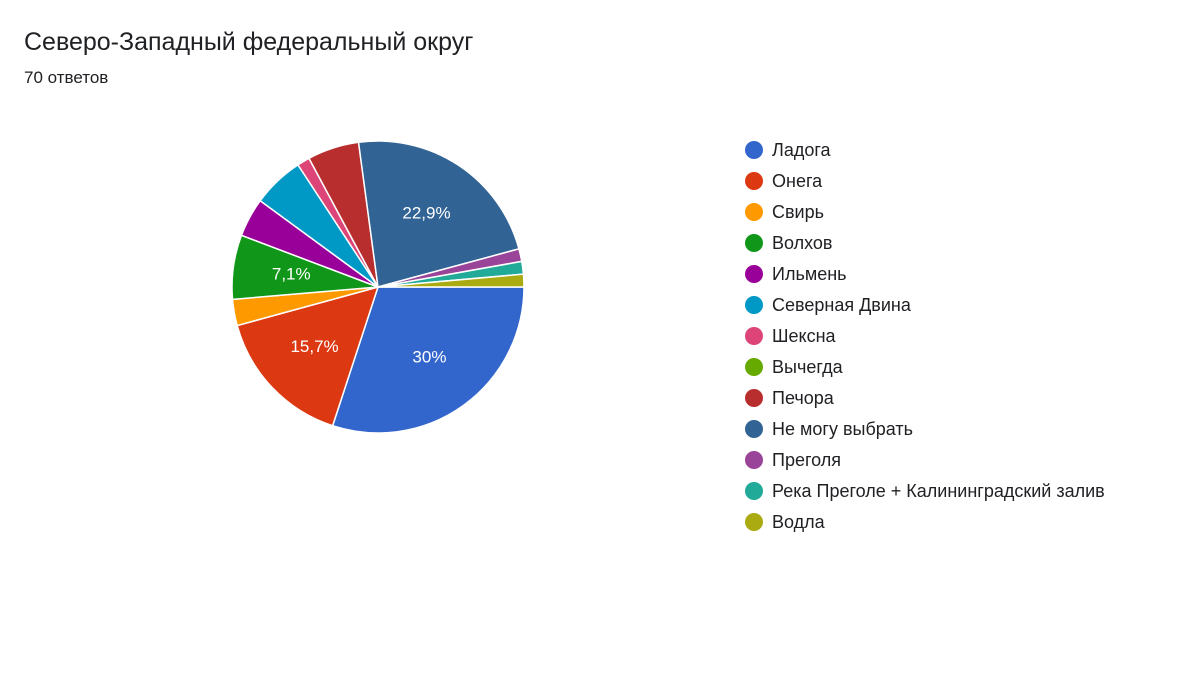 Image resolution: width=1200 pixels, height=675 pixels. What do you see at coordinates (429, 356) in the screenshot?
I see `value-label: 30%` at bounding box center [429, 356].